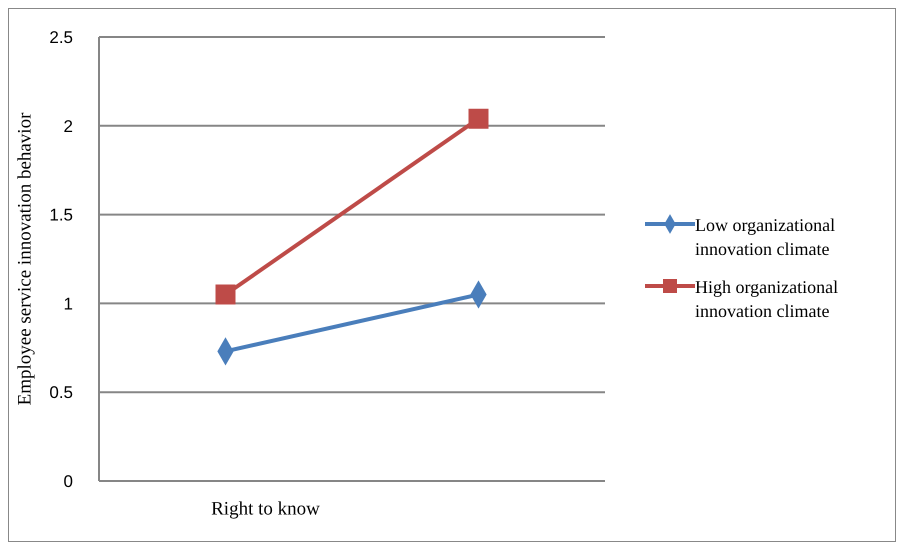 This screenshot has height=550, width=904. What do you see at coordinates (25, 259) in the screenshot?
I see `y-axis-title: Employee service innovation behavior` at bounding box center [25, 259].